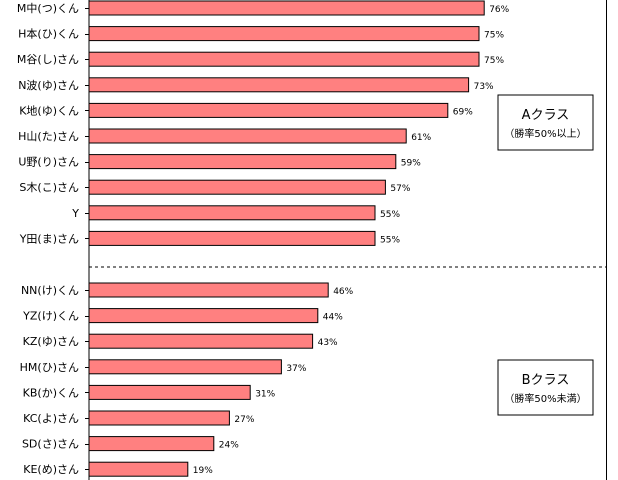 Image resolution: width=618 pixels, height=480 pixels. What do you see at coordinates (48, 34) in the screenshot?
I see `category-label: H本(ひ)くん` at bounding box center [48, 34].